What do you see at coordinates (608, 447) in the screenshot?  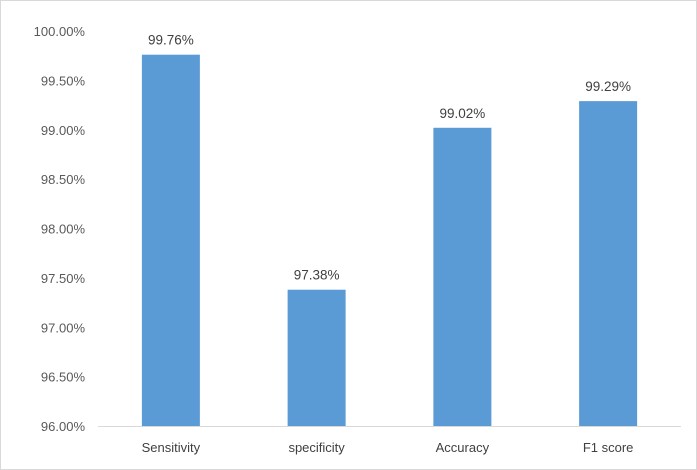 I see `x-tick-label: F1 score` at bounding box center [608, 447].